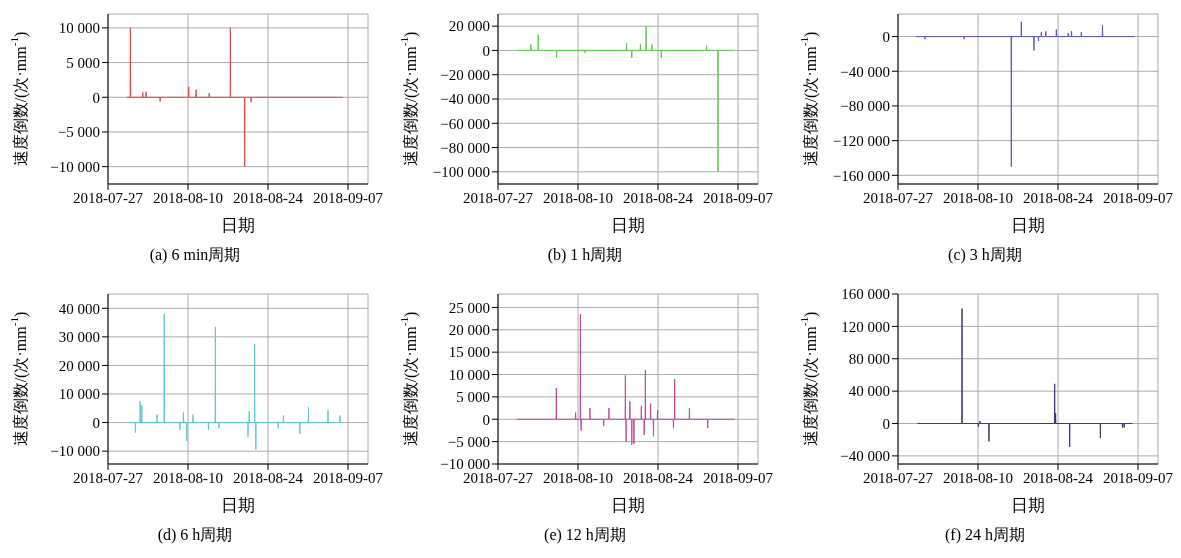  I want to click on y-tick-label: 160 000, so click(865, 294).